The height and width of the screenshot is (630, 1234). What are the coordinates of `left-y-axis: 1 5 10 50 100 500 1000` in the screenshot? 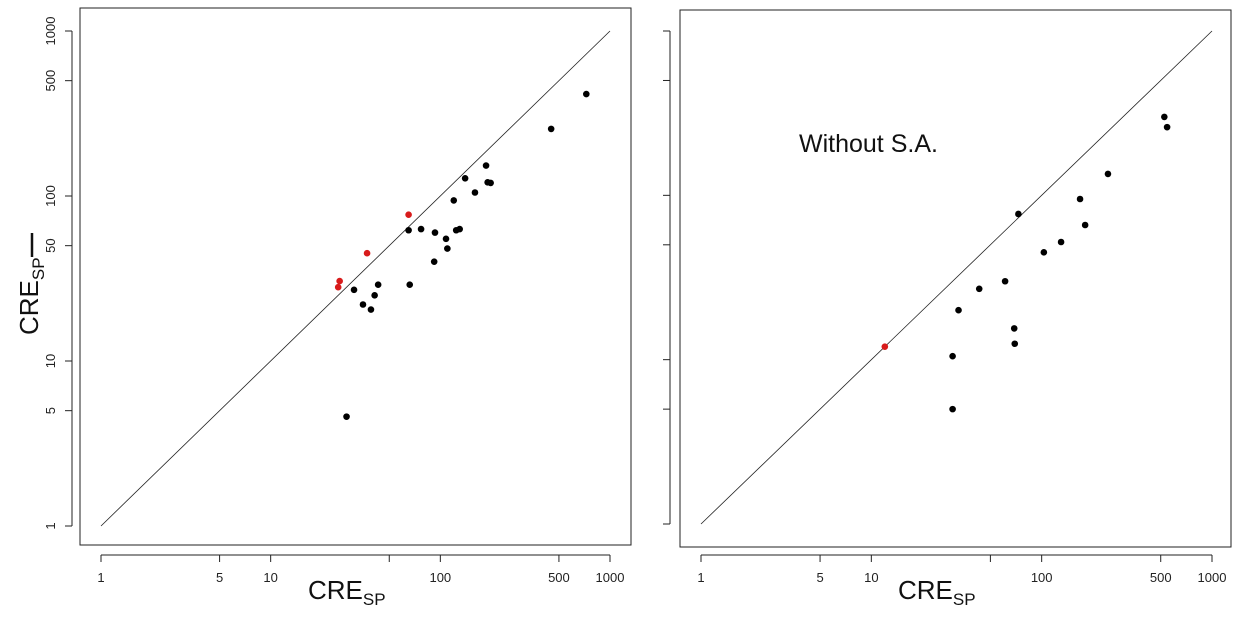 It's located at (58, 273).